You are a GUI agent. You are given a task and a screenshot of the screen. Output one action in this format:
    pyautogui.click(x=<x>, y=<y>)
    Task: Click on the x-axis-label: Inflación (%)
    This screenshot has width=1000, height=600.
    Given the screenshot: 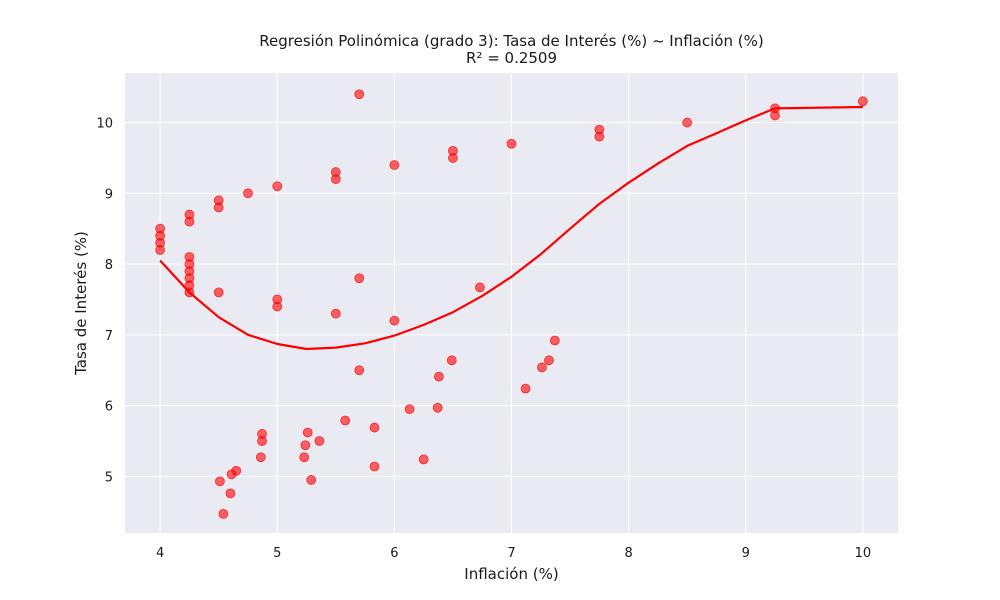 What is the action you would take?
    pyautogui.click(x=511, y=574)
    